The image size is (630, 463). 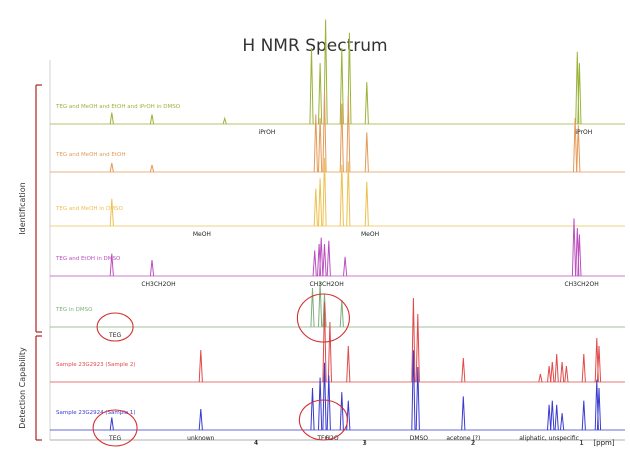 I want to click on x-tick-label: 1, so click(x=581, y=443).